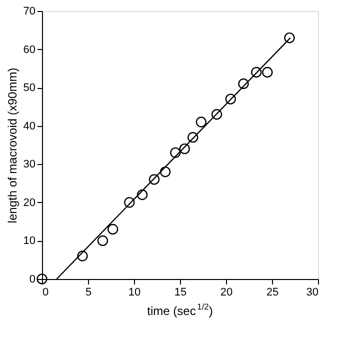 The width and height of the screenshot is (343, 342). Describe the element at coordinates (45, 292) in the screenshot. I see `x-tick-label: 0` at that location.